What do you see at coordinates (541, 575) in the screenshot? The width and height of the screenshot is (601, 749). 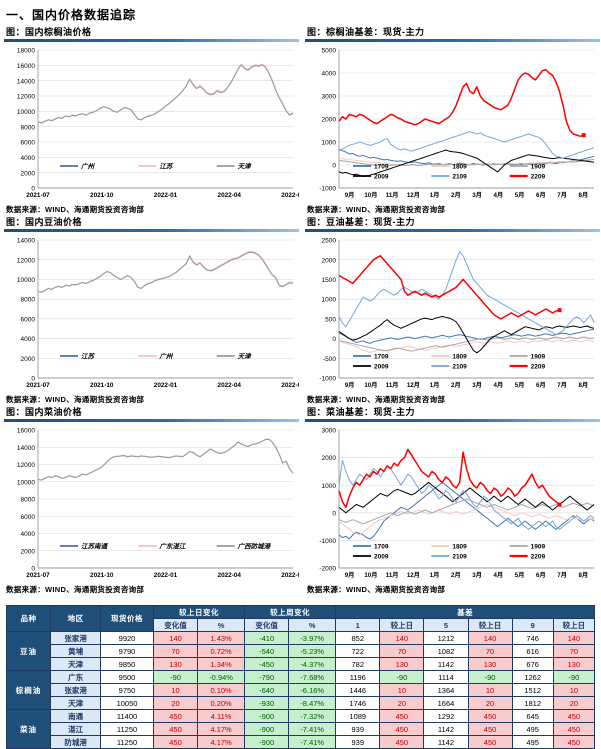 I see `svg-text: 6月` at bounding box center [541, 575].